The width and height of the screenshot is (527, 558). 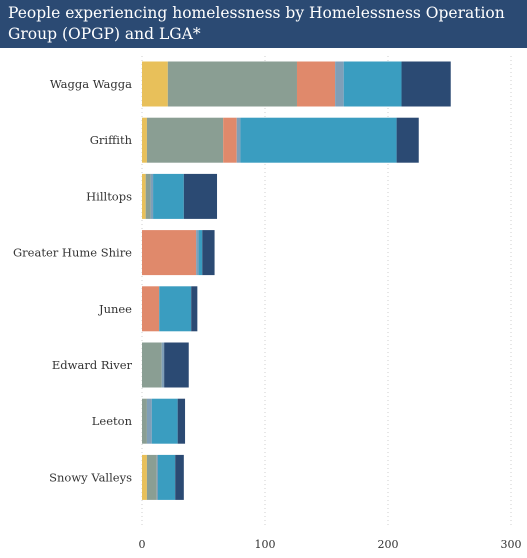 What do you see at coordinates (92, 365) in the screenshot?
I see `category-label: Edward River` at bounding box center [92, 365].